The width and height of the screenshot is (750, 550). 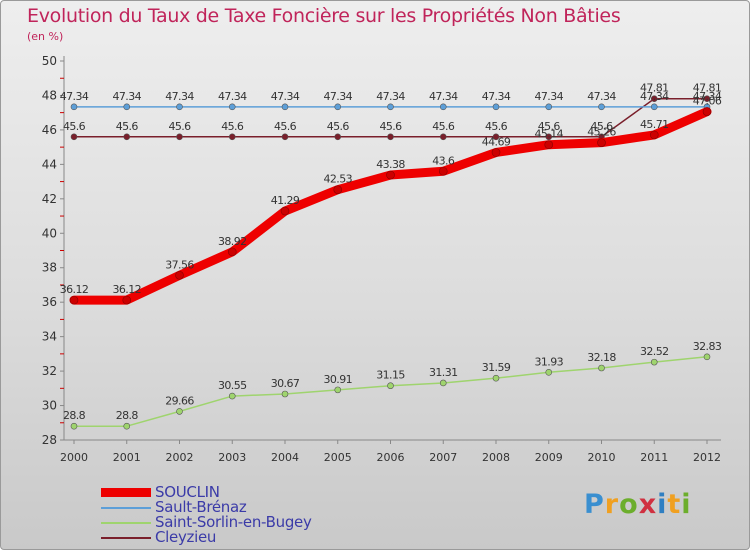 I want to click on x-tick-label: 2002, so click(x=180, y=457).